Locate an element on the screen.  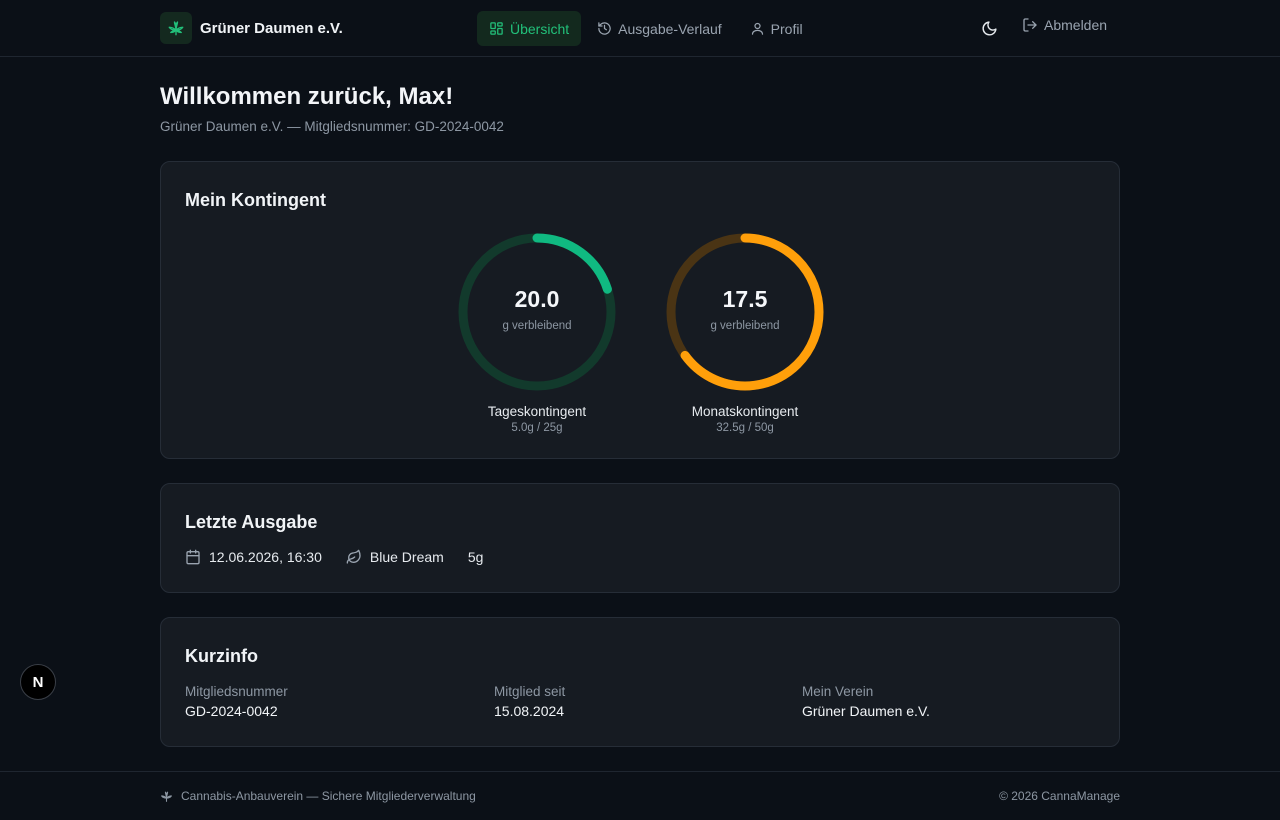
nav-item-label: Ausgabe-Verlauf is located at coordinates (670, 28).